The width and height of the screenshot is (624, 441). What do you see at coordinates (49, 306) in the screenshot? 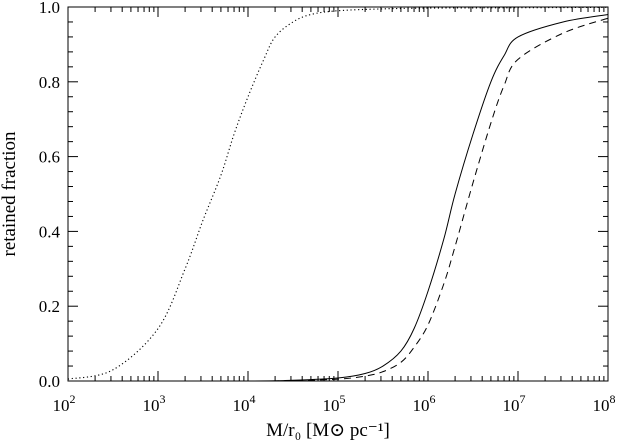
I see `y-tick-label: 0.2` at bounding box center [49, 306].